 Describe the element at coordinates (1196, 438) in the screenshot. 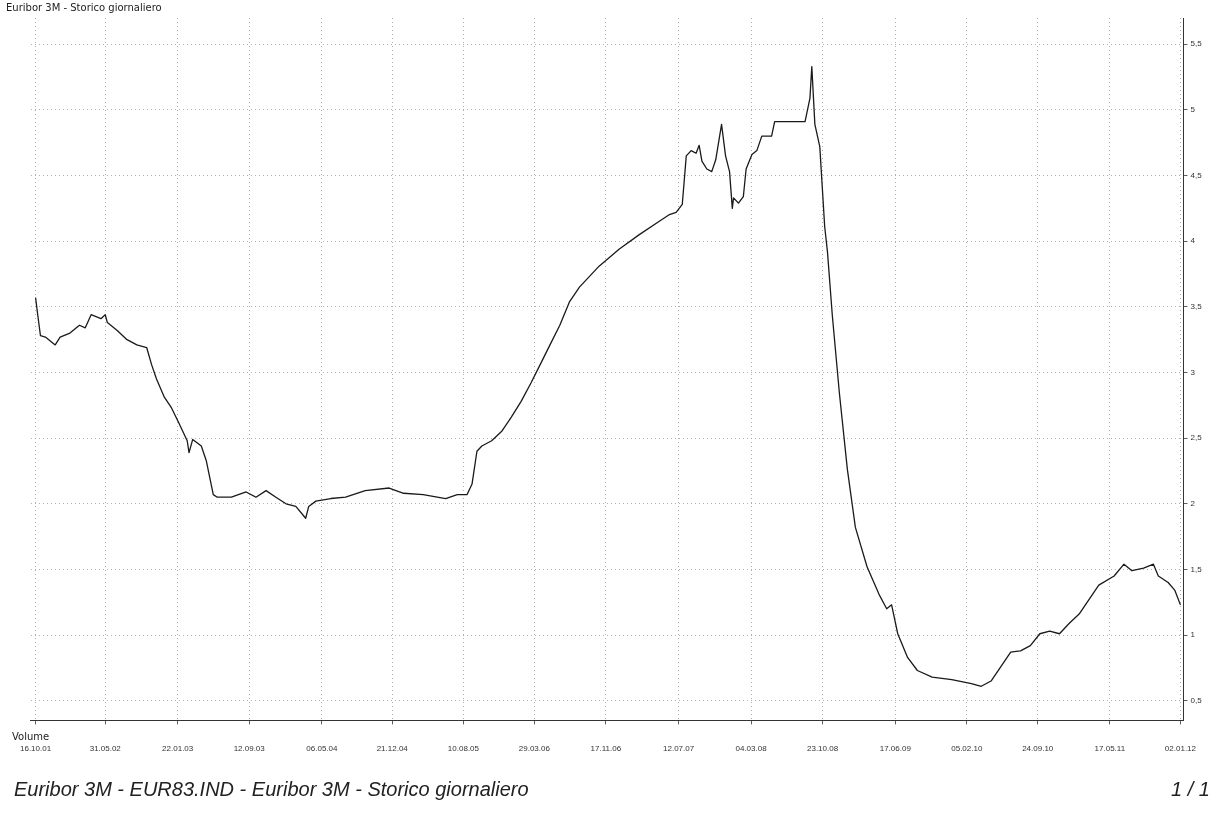

I see `y-tick-label: 2,5` at that location.